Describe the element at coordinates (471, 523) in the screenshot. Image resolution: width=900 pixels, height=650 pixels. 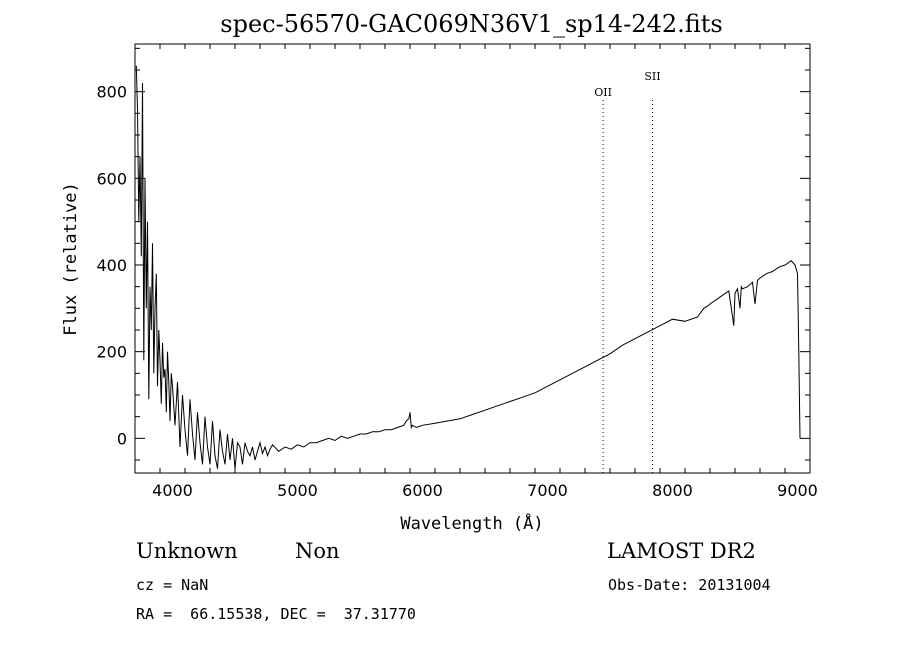
I see `x-axis-label: Wavelength (Å)` at that location.